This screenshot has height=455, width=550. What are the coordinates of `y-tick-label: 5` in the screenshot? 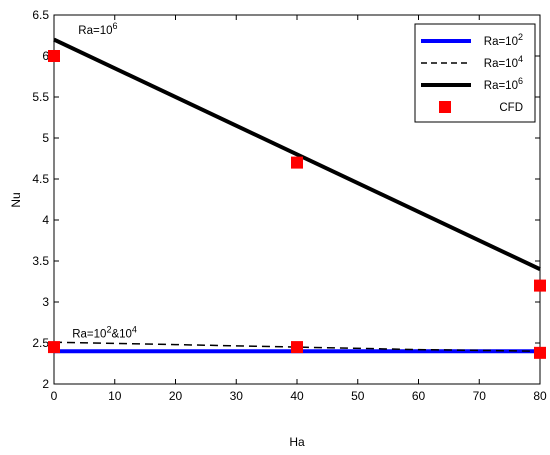 It's located at (45, 138).